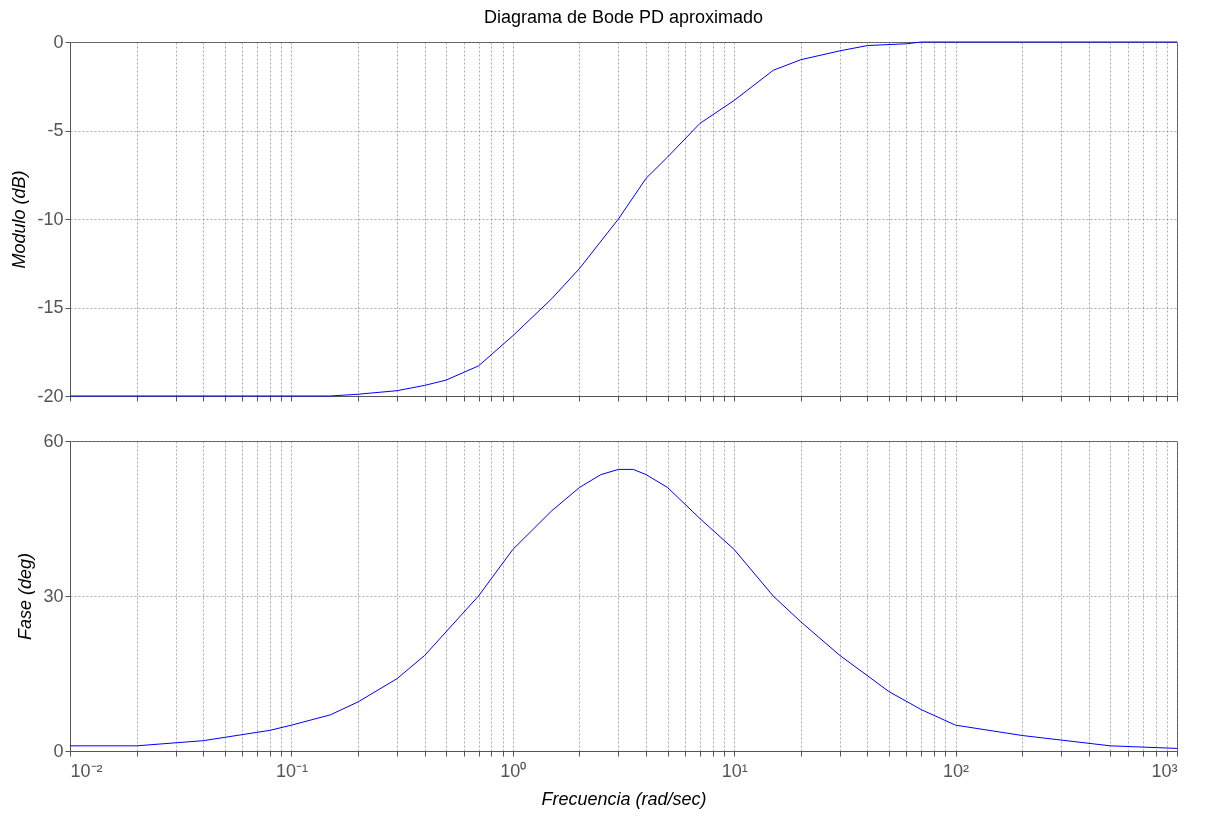  What do you see at coordinates (624, 798) in the screenshot?
I see `x-axis-title: Frecuencia (rad/sec)` at bounding box center [624, 798].